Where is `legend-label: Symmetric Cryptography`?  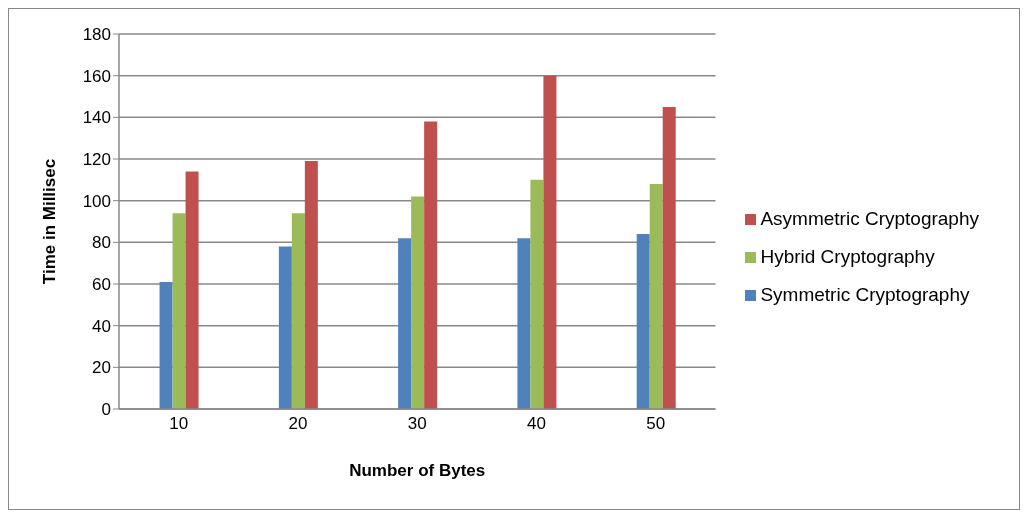
legend-label: Symmetric Cryptography is located at coordinates (865, 294).